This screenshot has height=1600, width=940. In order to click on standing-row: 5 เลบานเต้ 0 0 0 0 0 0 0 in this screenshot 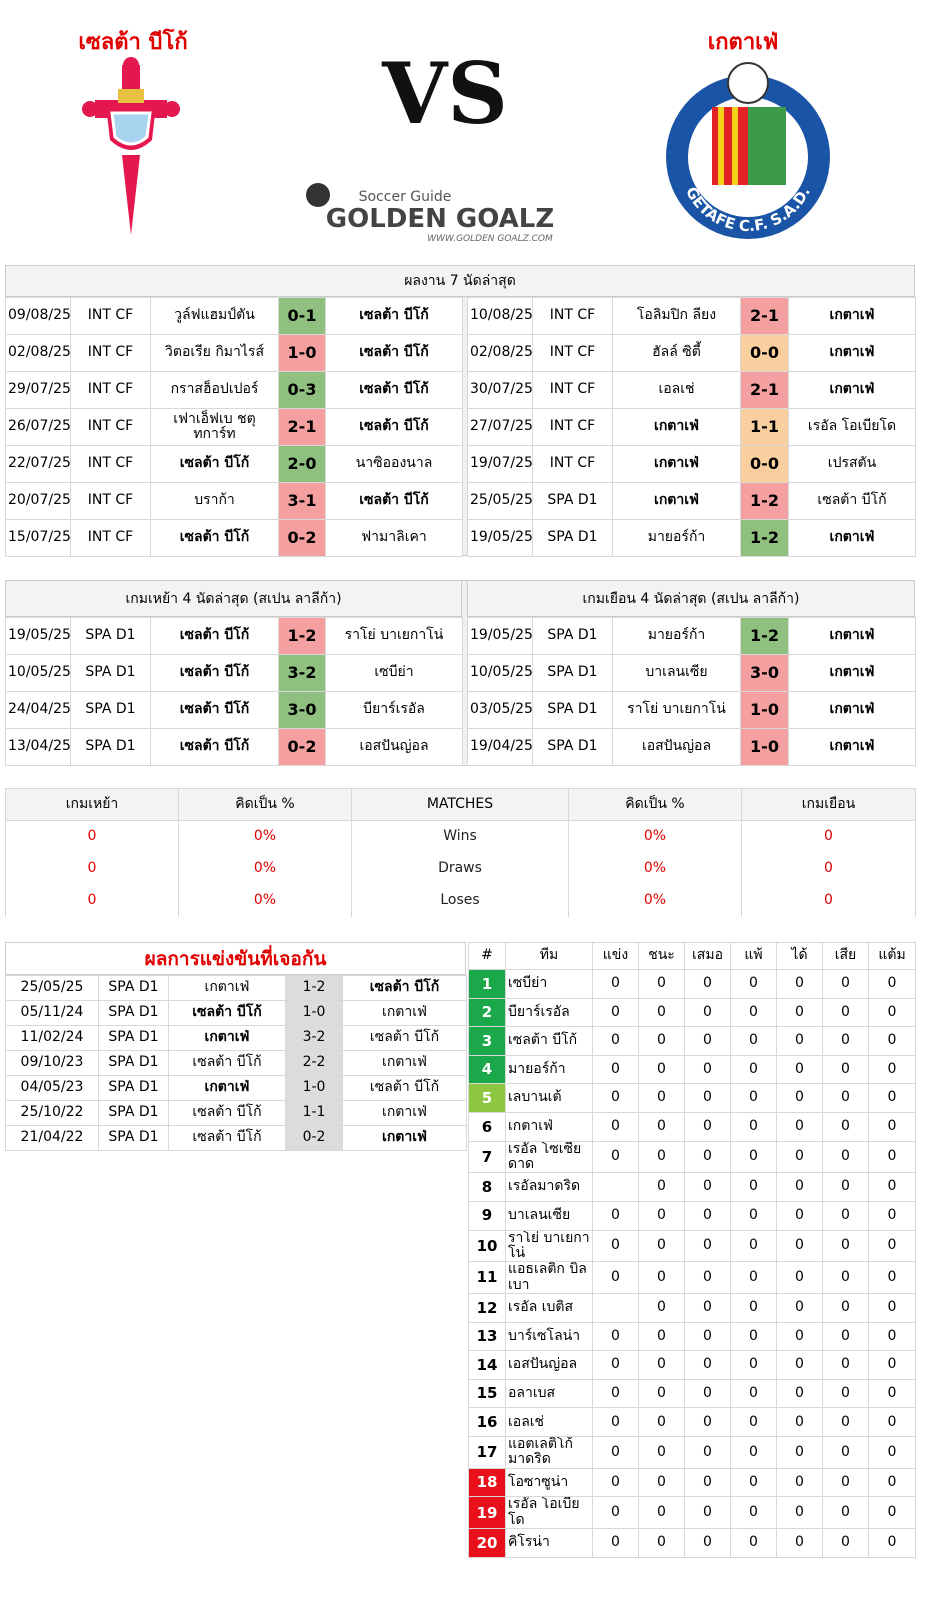, I will do `click(692, 1098)`.